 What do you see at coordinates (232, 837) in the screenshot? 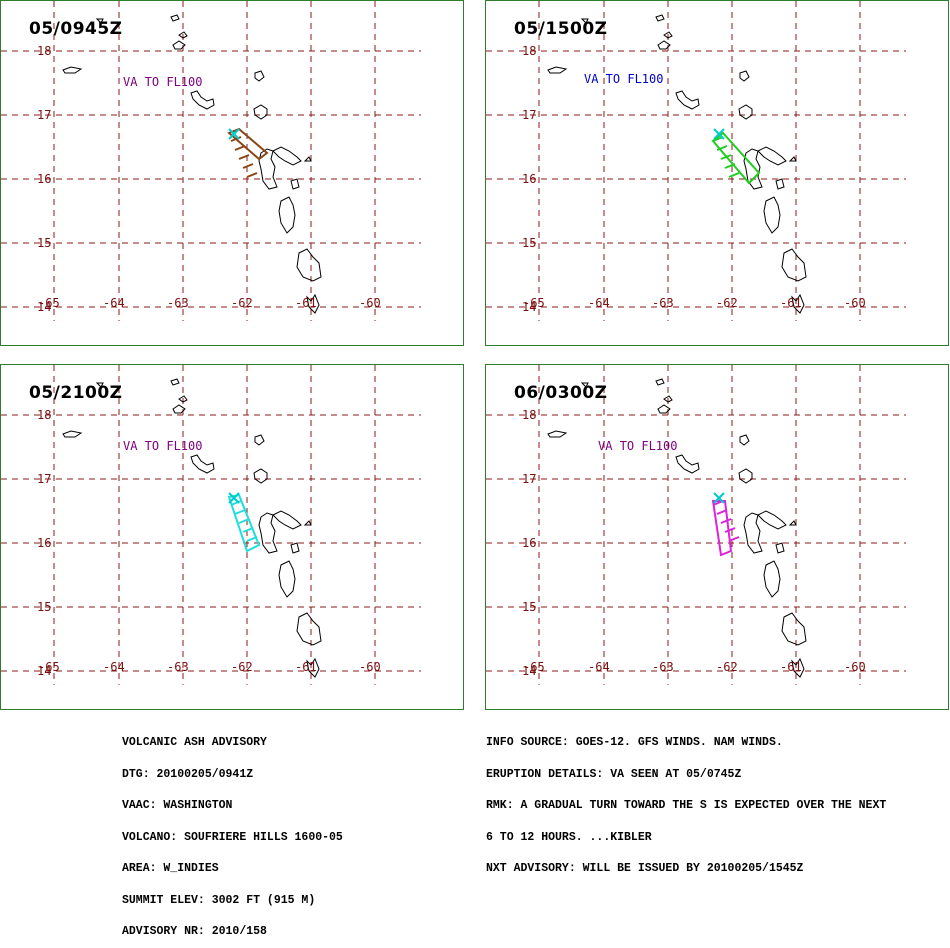
I see `advisory-line: VOLCANO: SOUFRIERE HILLS 1600-05` at bounding box center [232, 837].